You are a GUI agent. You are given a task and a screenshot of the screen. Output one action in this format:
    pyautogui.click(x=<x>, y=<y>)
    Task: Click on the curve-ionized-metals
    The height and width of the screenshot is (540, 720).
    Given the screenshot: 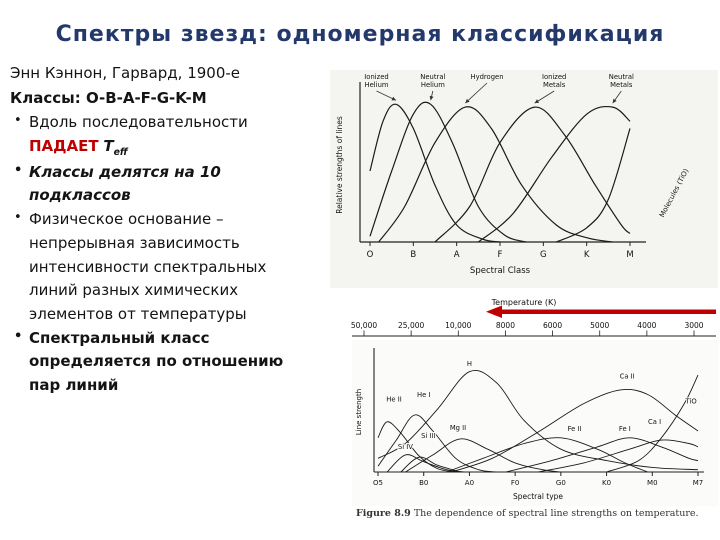 What is the action you would take?
    pyautogui.click(x=532, y=174)
    